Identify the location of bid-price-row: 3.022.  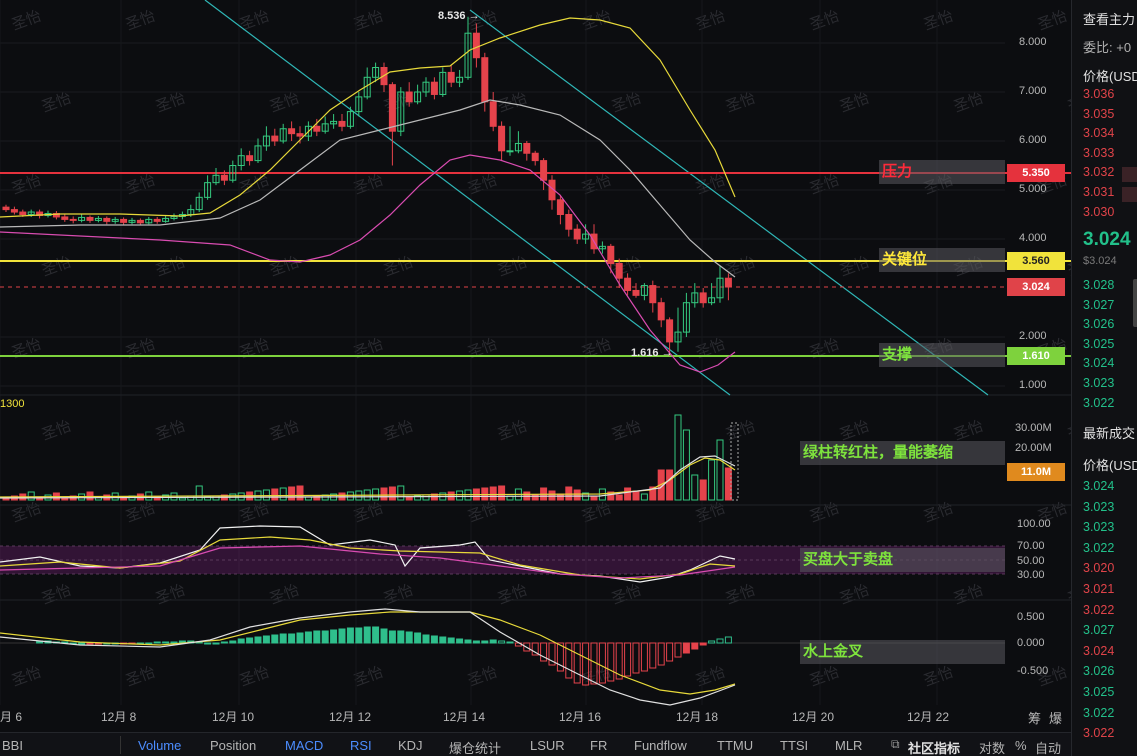
(1099, 402).